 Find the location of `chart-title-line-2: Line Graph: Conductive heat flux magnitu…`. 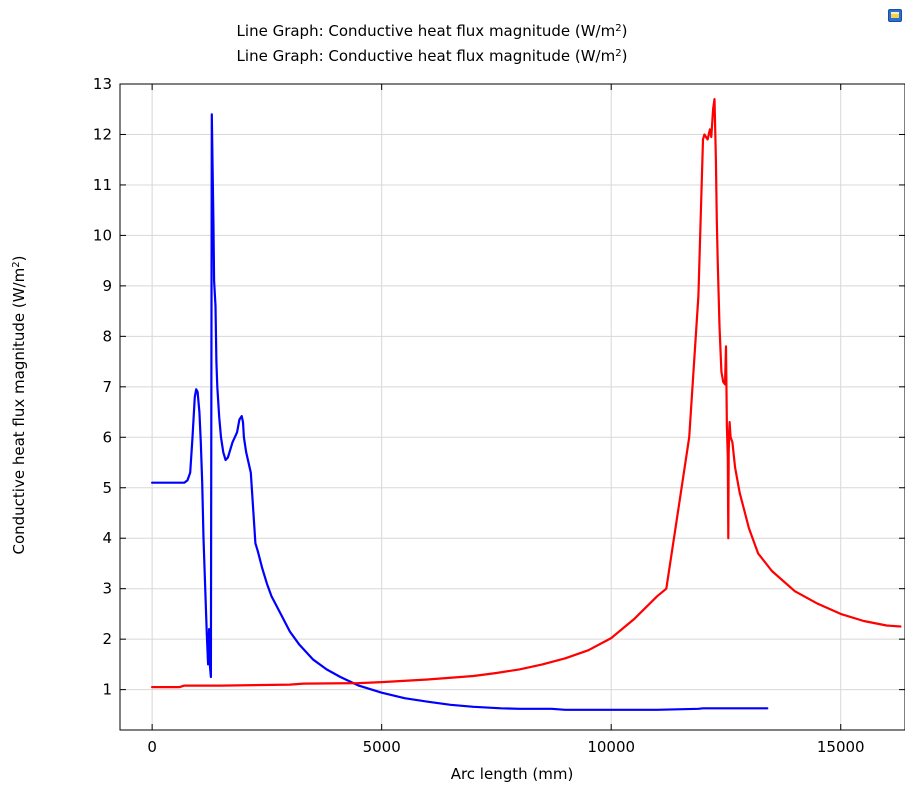

chart-title-line-2: Line Graph: Conductive heat flux magnitu… is located at coordinates (432, 56).